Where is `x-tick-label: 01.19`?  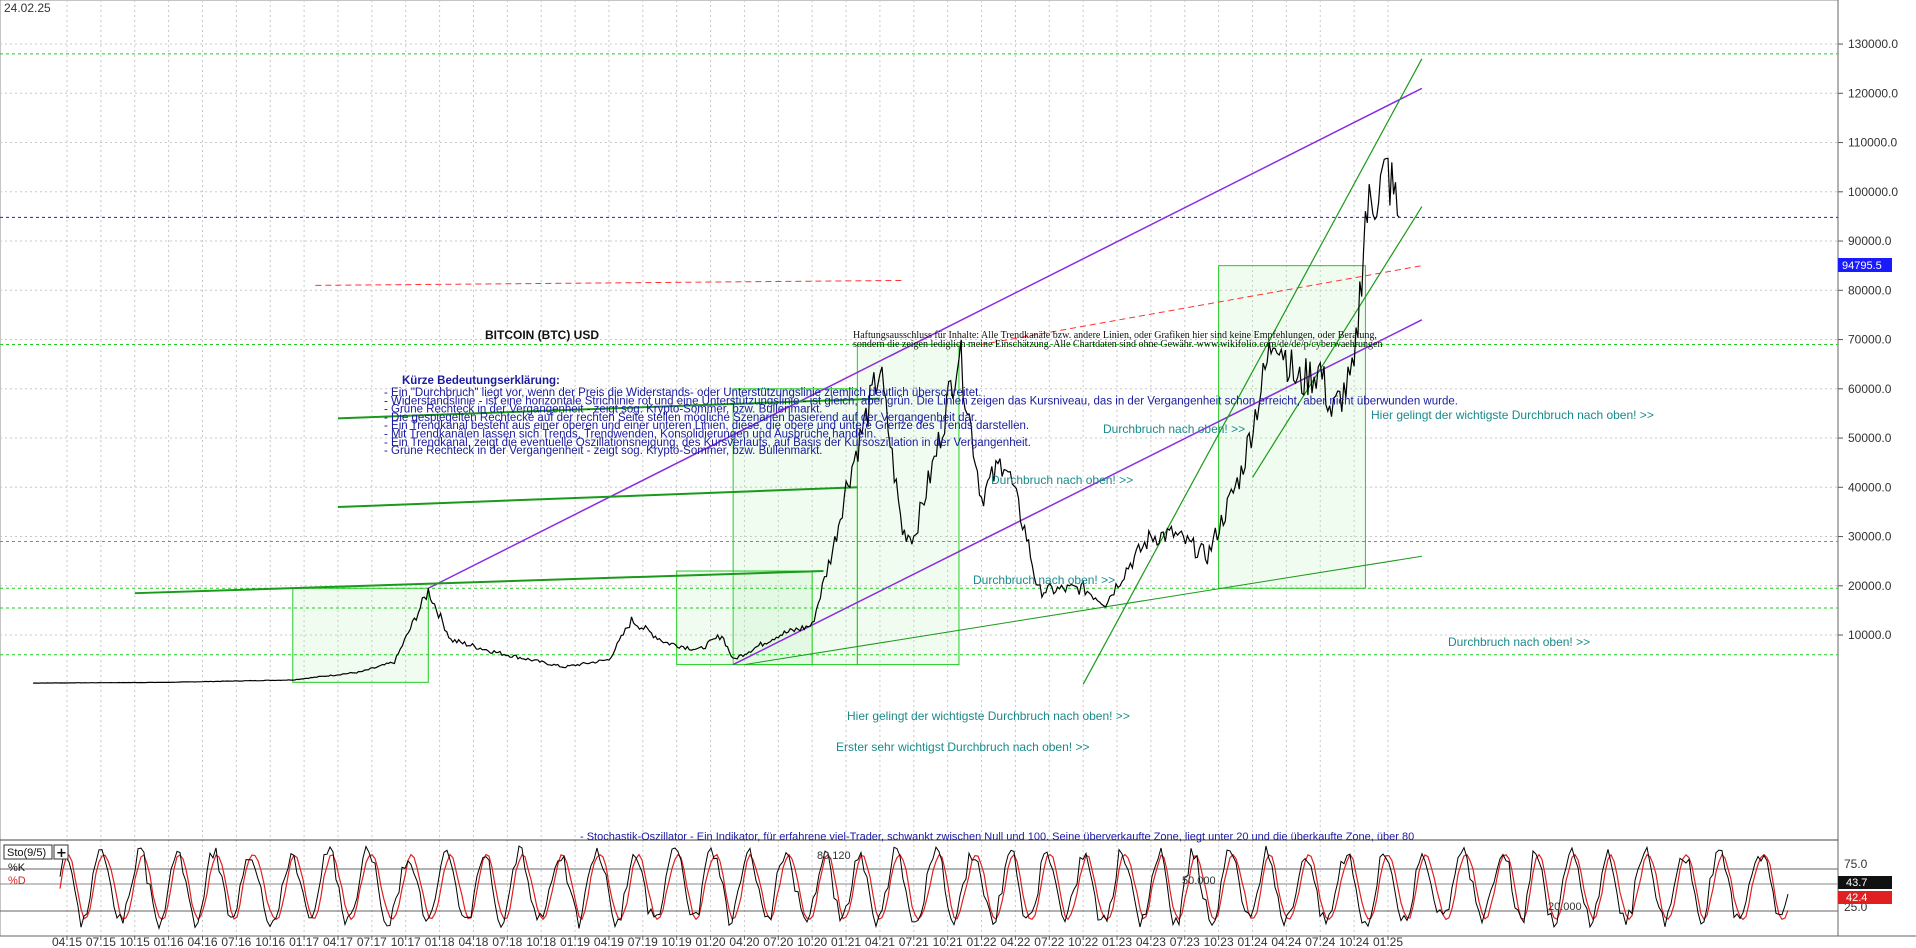
x-tick-label: 01.19 is located at coordinates (575, 941).